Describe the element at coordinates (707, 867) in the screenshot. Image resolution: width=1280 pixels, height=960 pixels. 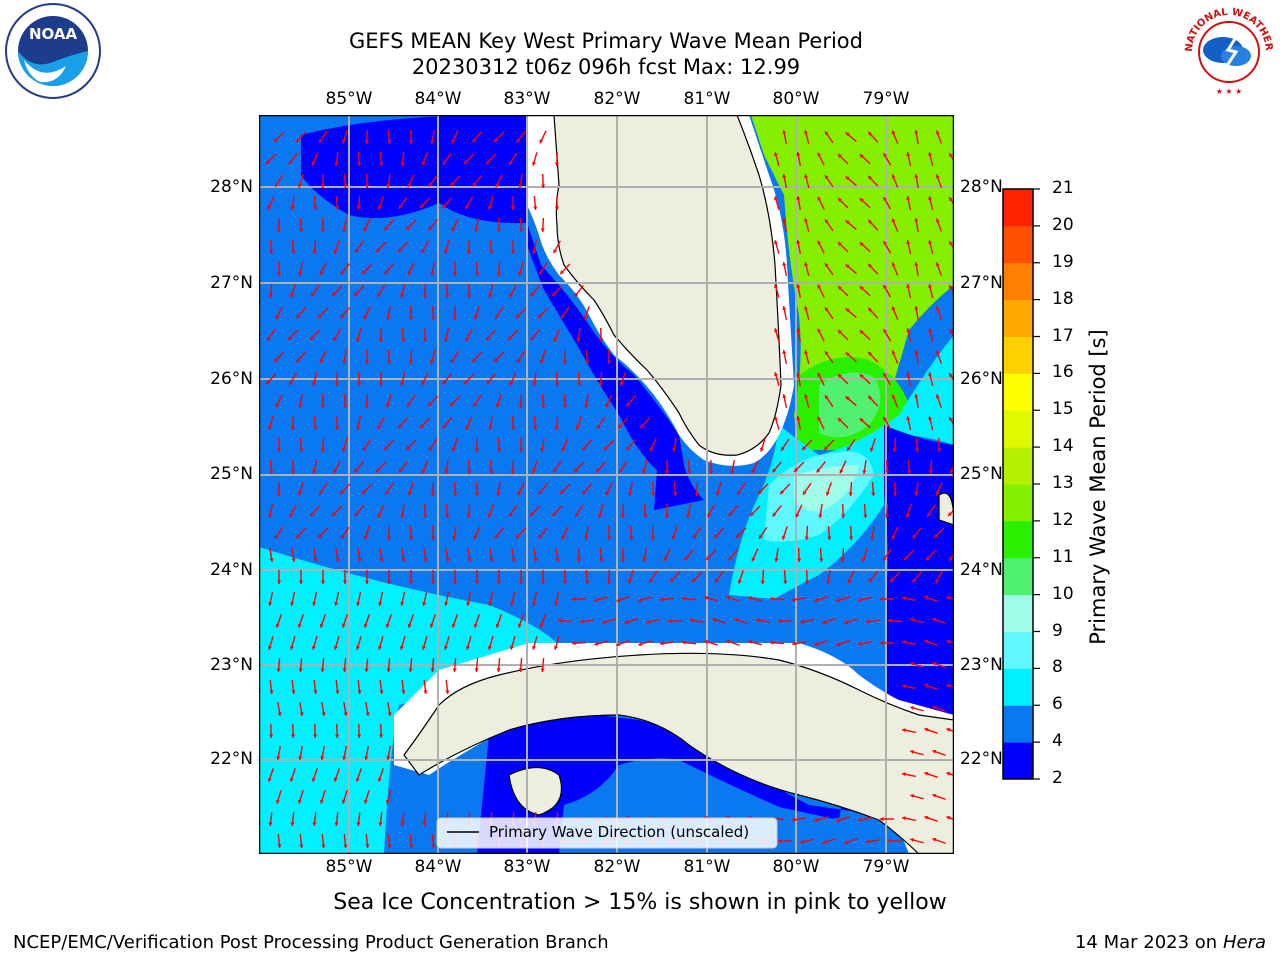
I see `lon-tick-bottom-81: 81°W` at that location.